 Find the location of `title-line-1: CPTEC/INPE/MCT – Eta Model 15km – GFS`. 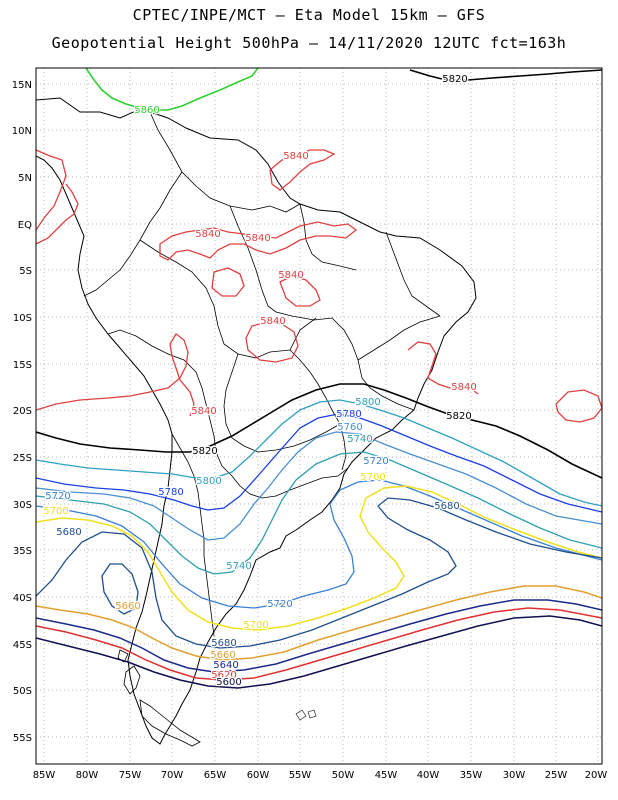

title-line-1: CPTEC/INPE/MCT – Eta Model 15km – GFS is located at coordinates (309, 15).